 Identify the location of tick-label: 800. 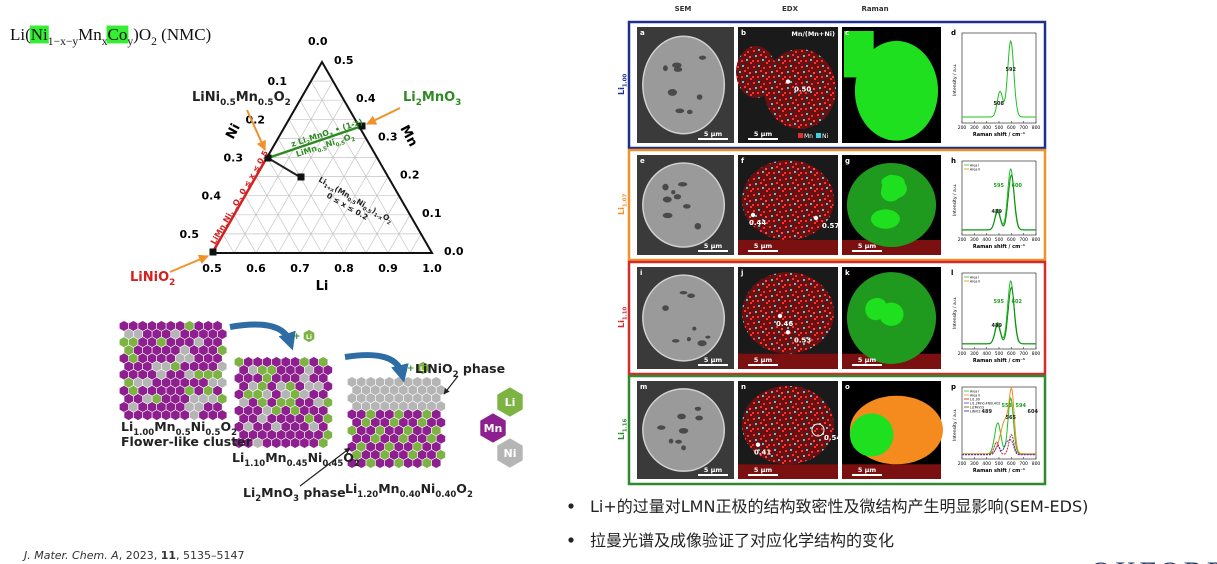
(1036, 128).